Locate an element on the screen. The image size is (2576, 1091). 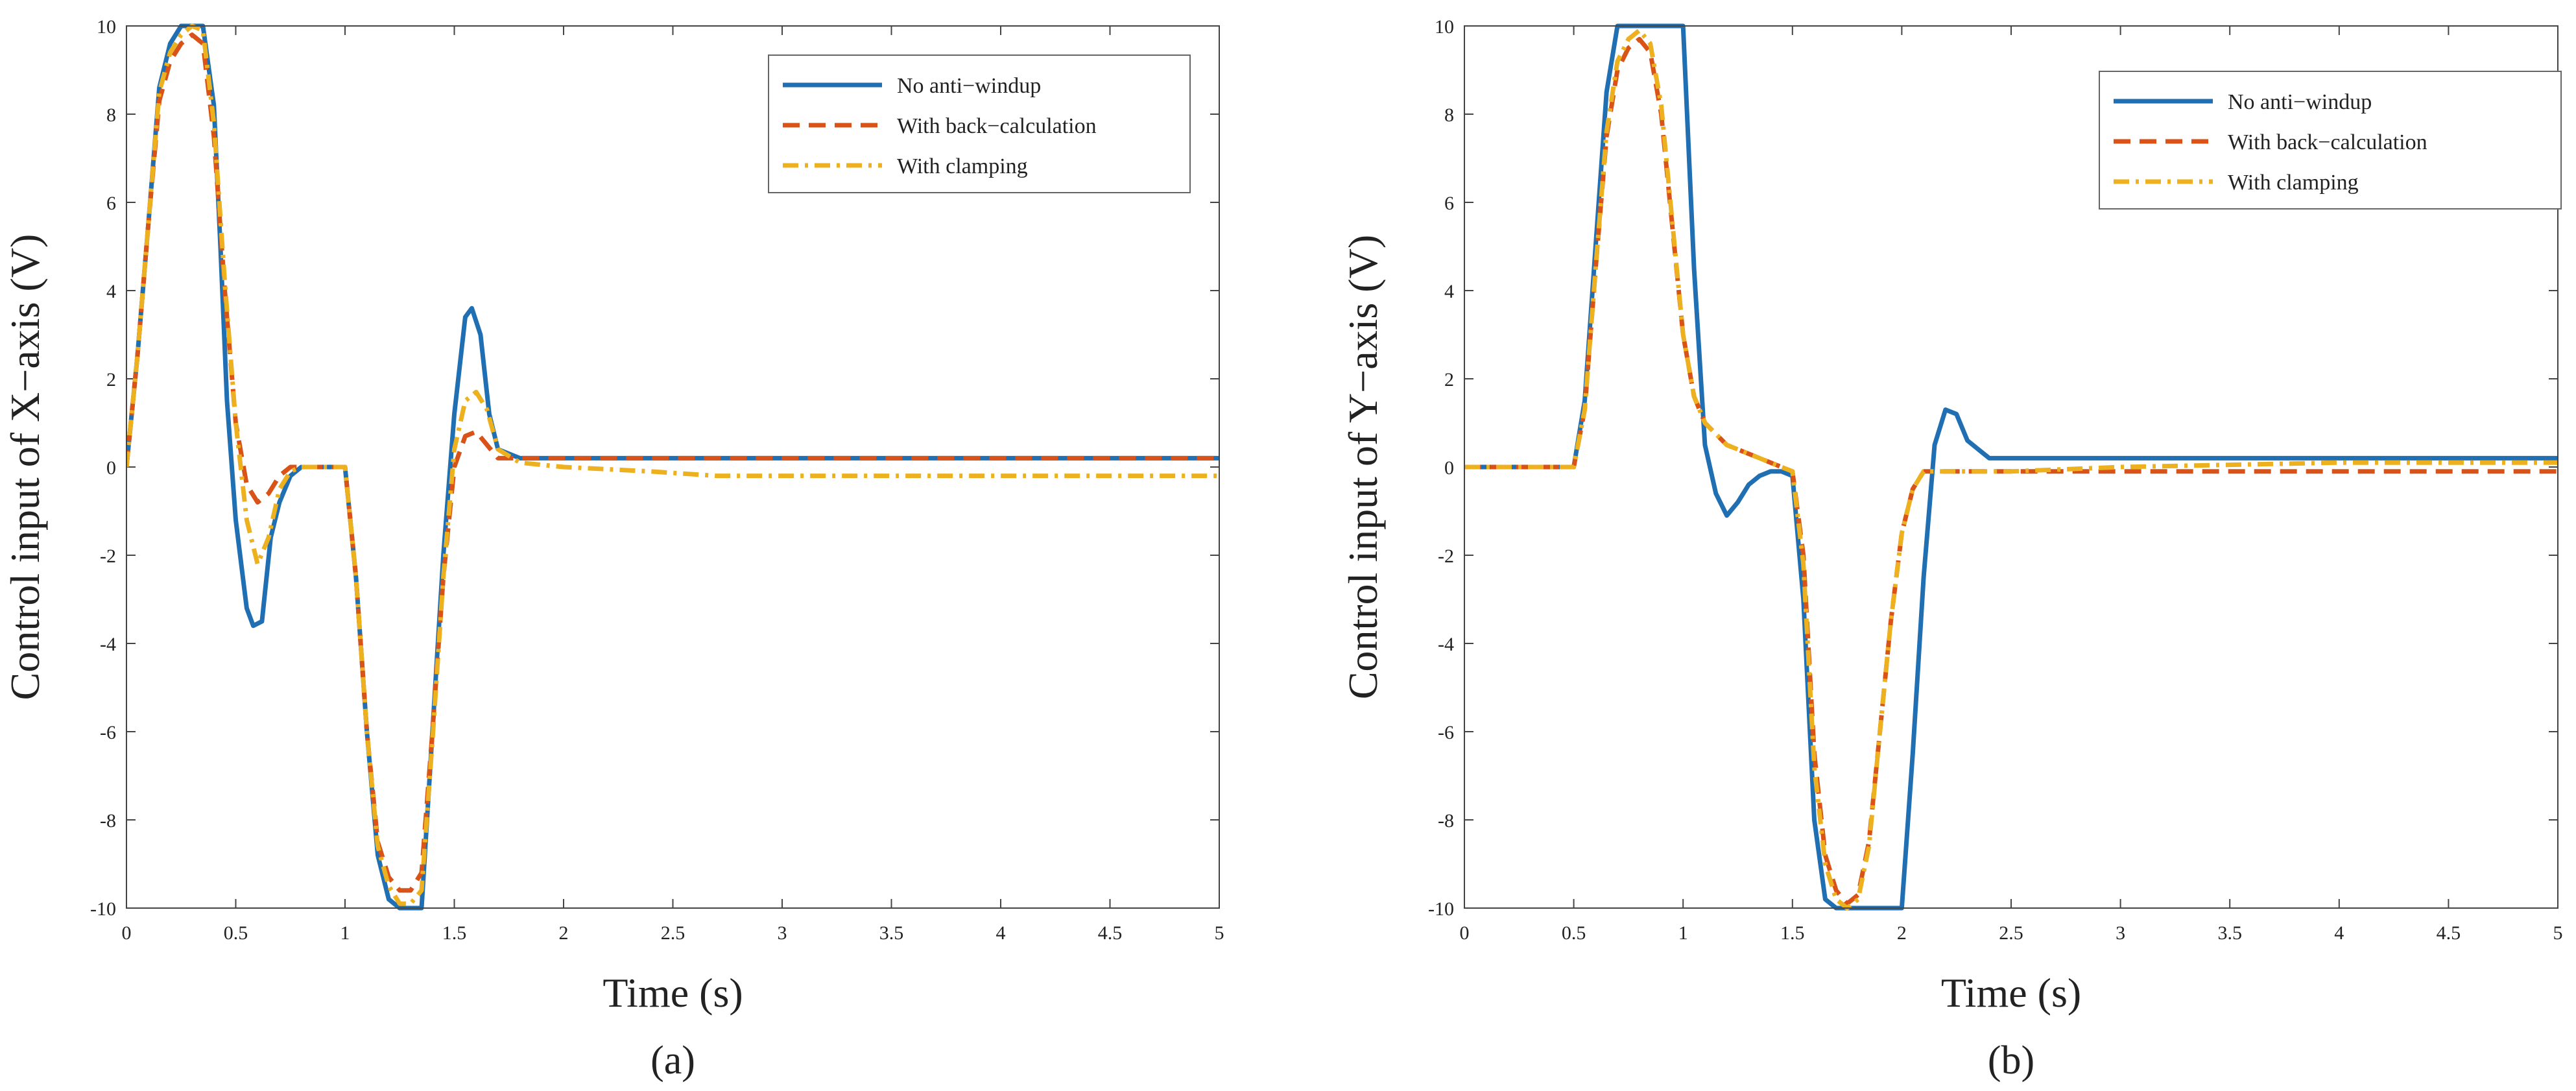
y-axis-label-a: Control input of X−axis (V) is located at coordinates (25, 467).